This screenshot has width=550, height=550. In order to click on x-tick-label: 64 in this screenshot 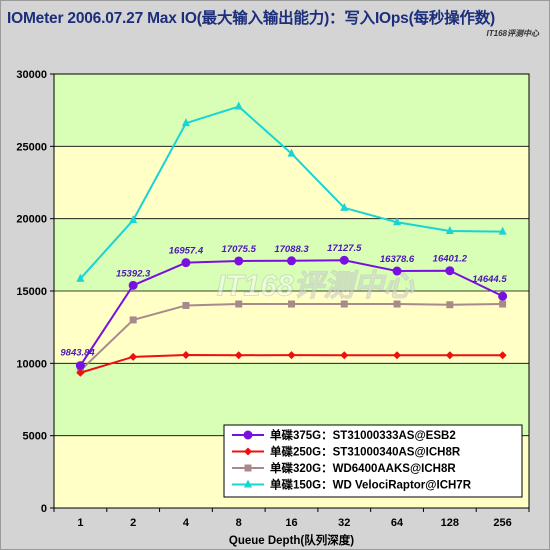, I will do `click(397, 523)`.